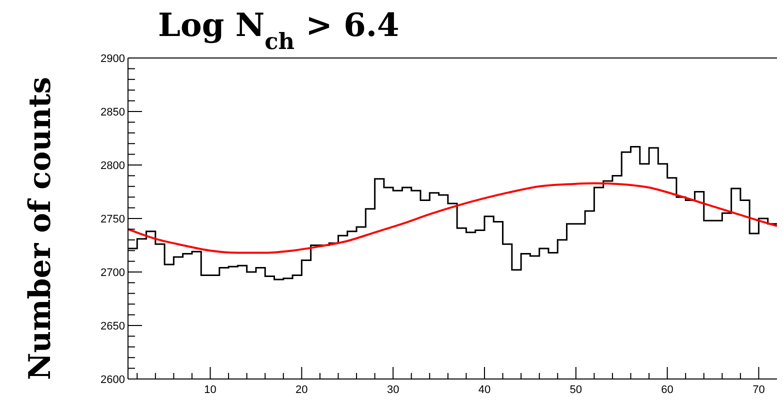  What do you see at coordinates (112, 380) in the screenshot?
I see `y-tick-label: 2600` at bounding box center [112, 380].